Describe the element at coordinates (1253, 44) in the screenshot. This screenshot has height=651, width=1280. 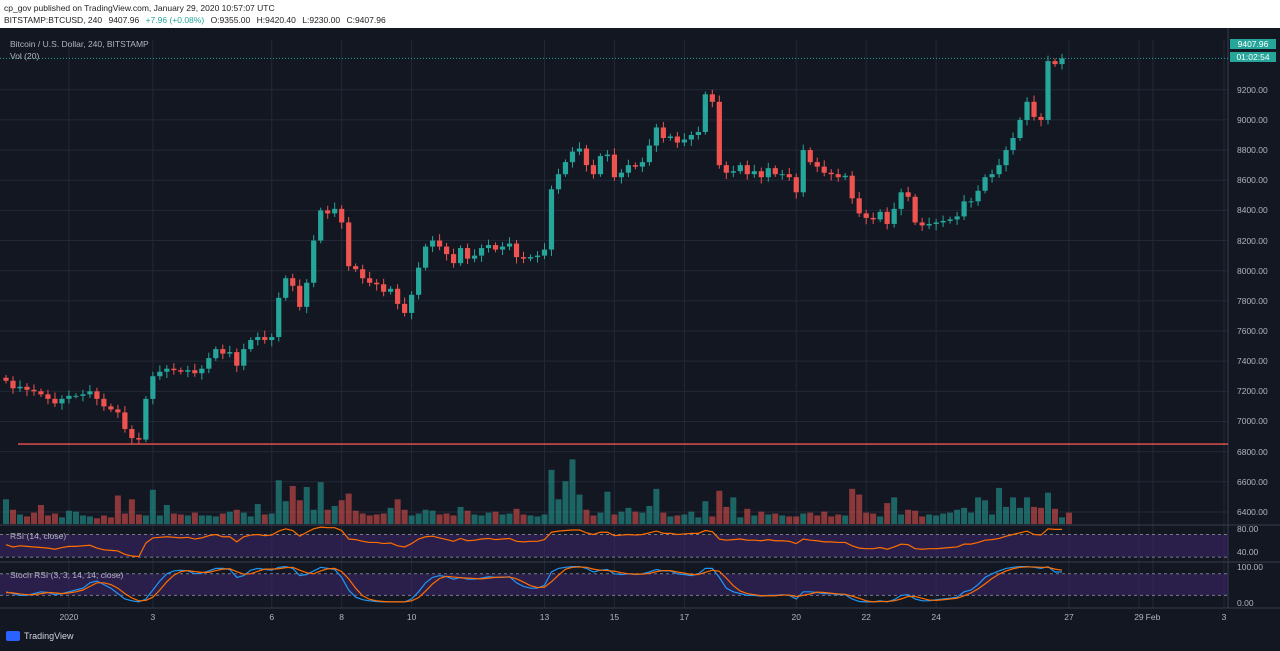
I see `last-price-label: 9407.96` at that location.